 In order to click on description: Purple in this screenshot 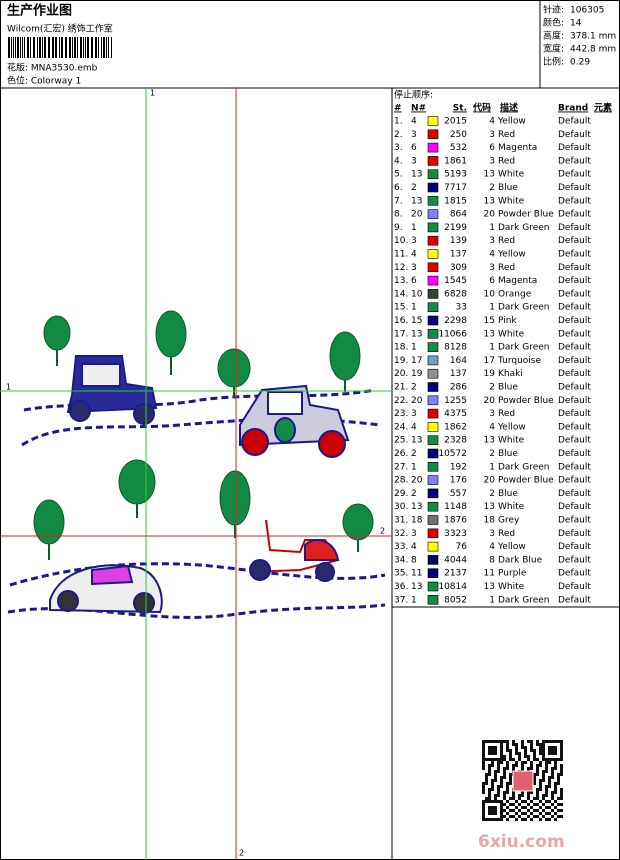, I will do `click(512, 574)`.